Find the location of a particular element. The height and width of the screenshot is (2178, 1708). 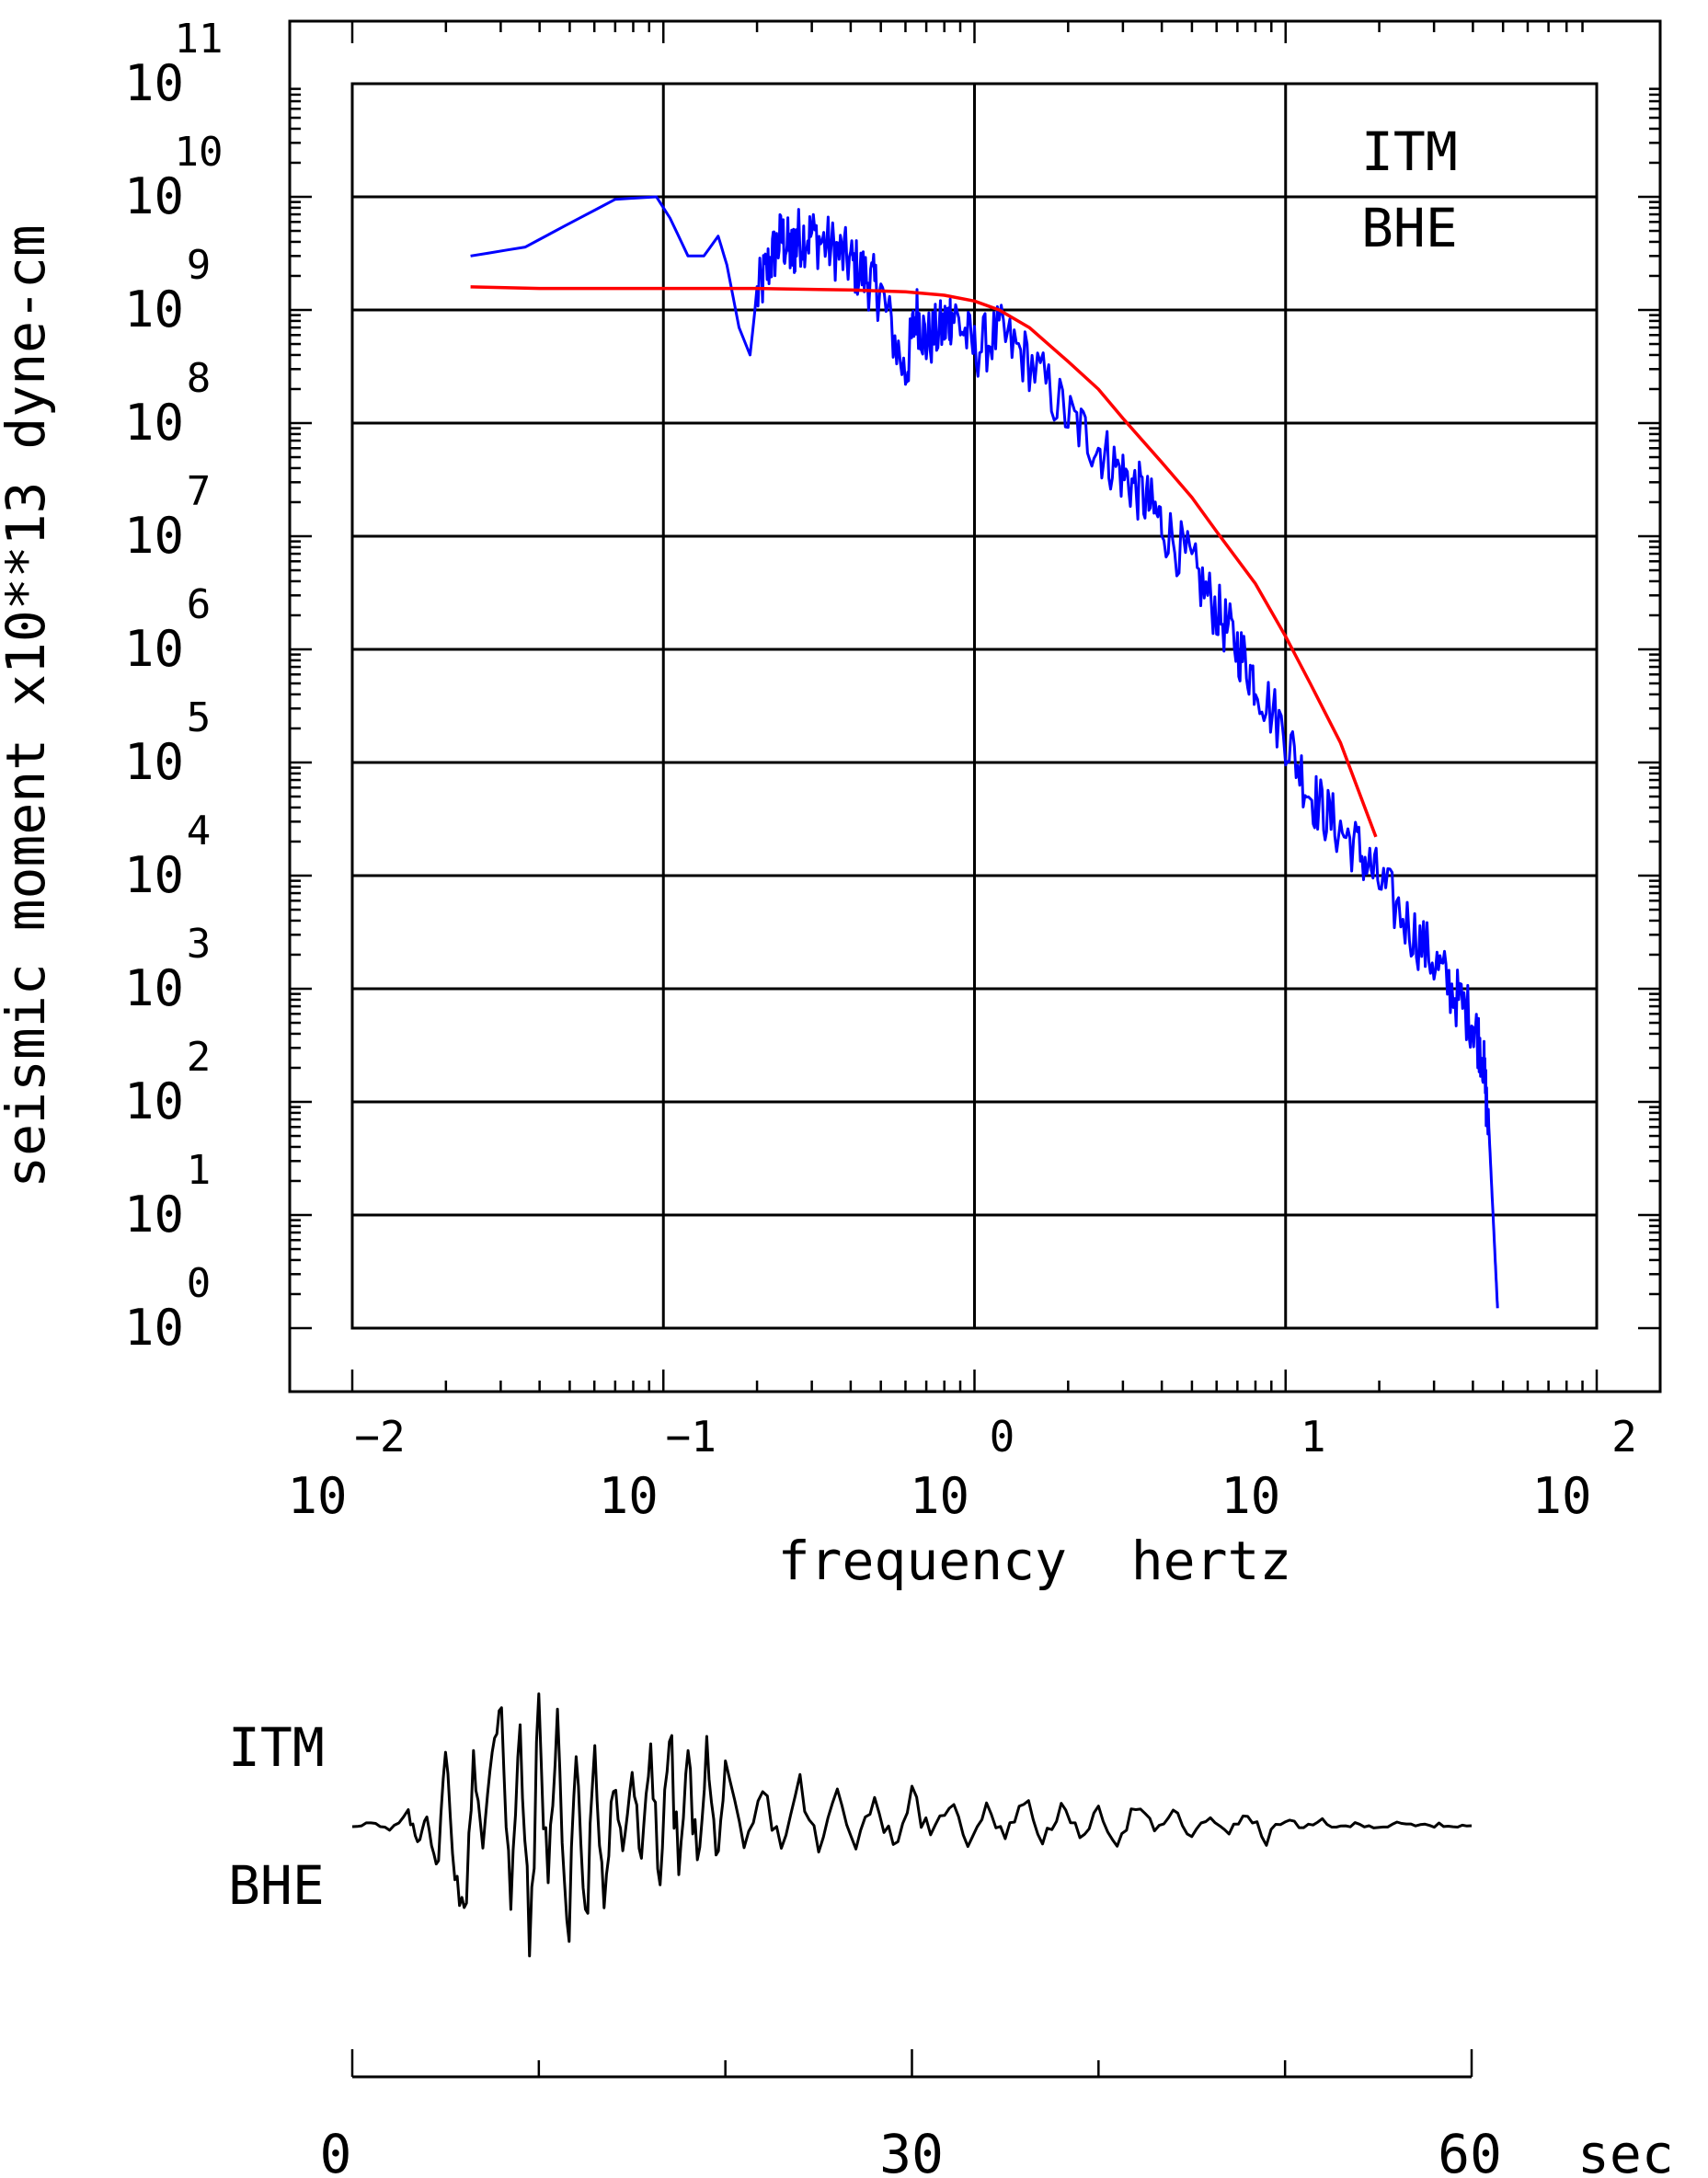

x-tick-label-exponent: −1 is located at coordinates (691, 1437).